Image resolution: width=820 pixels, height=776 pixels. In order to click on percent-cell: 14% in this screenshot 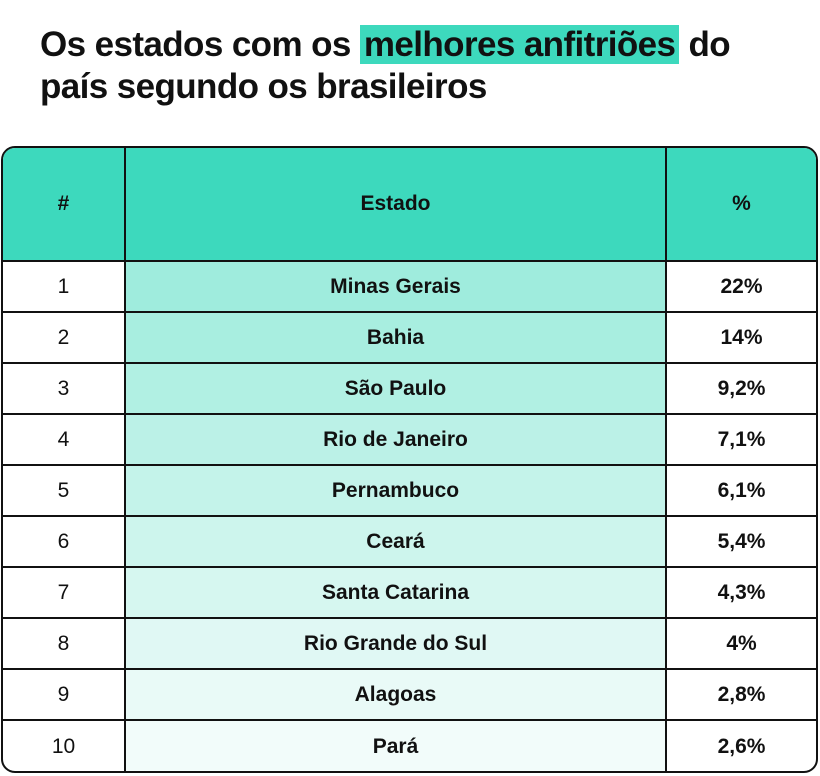, I will do `click(741, 337)`.